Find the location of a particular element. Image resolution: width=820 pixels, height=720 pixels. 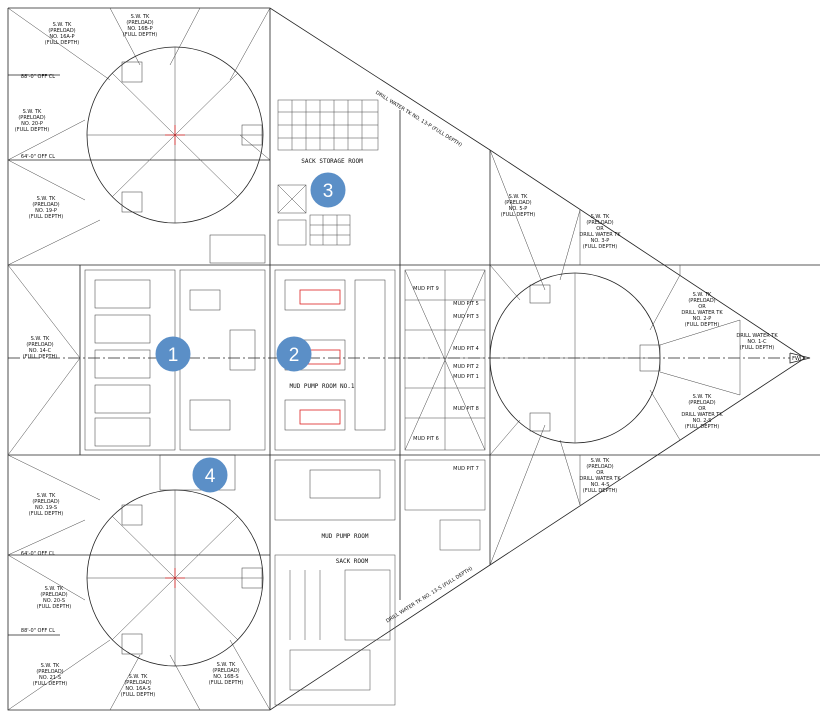

tank-label-sw-5p: S.W. TK (PRELOAD) NO. 5-P (FULL DEPTH) is located at coordinates (518, 206).